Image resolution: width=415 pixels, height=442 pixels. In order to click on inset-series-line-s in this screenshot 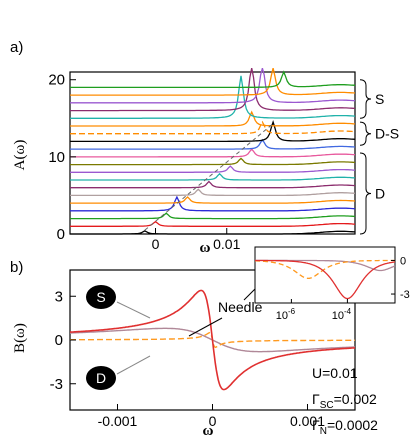, I will do `click(325, 279)`.